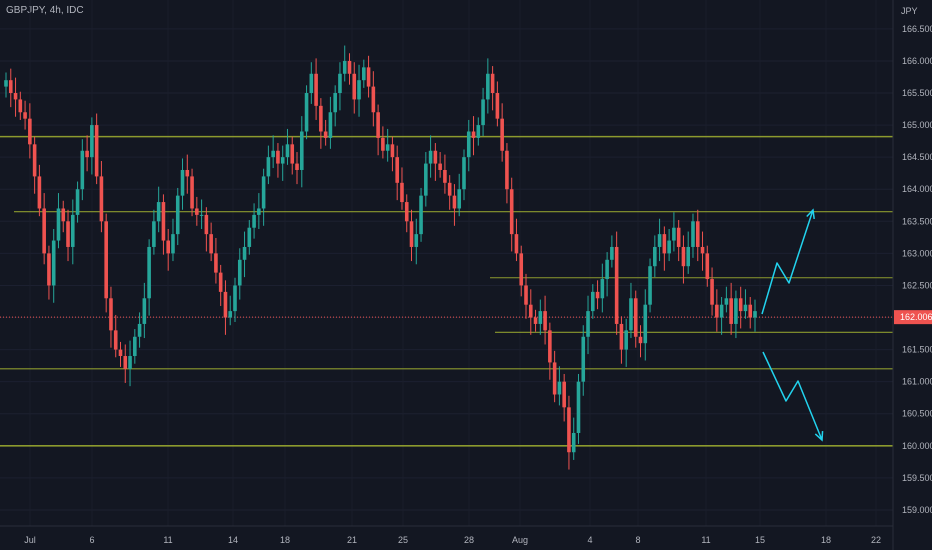  Describe the element at coordinates (352, 540) in the screenshot. I see `x-tick-label: 21` at that location.